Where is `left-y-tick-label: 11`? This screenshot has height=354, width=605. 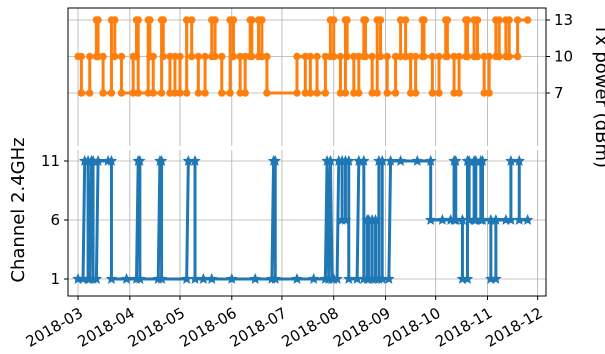 left-y-tick-label: 11 is located at coordinates (50, 161).